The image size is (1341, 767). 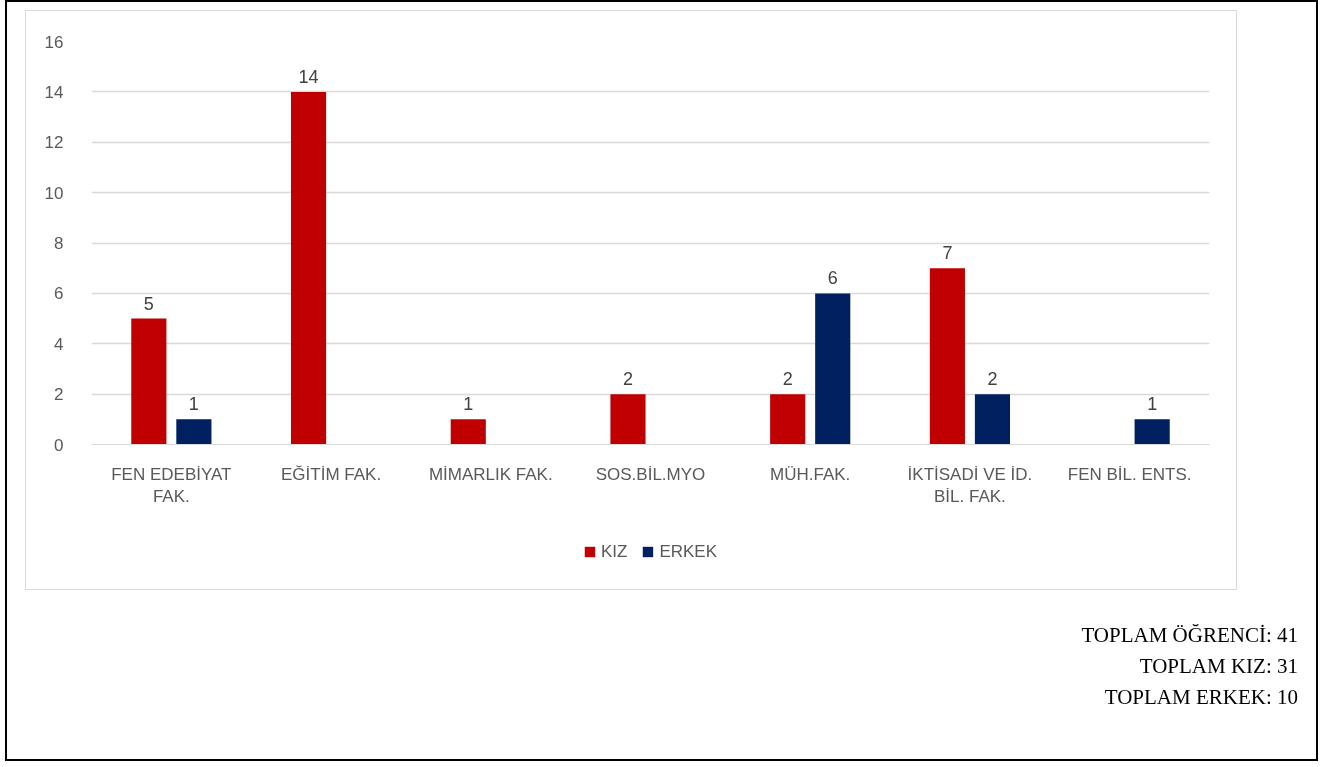 What do you see at coordinates (688, 551) in the screenshot?
I see `legend-label: ERKEK` at bounding box center [688, 551].